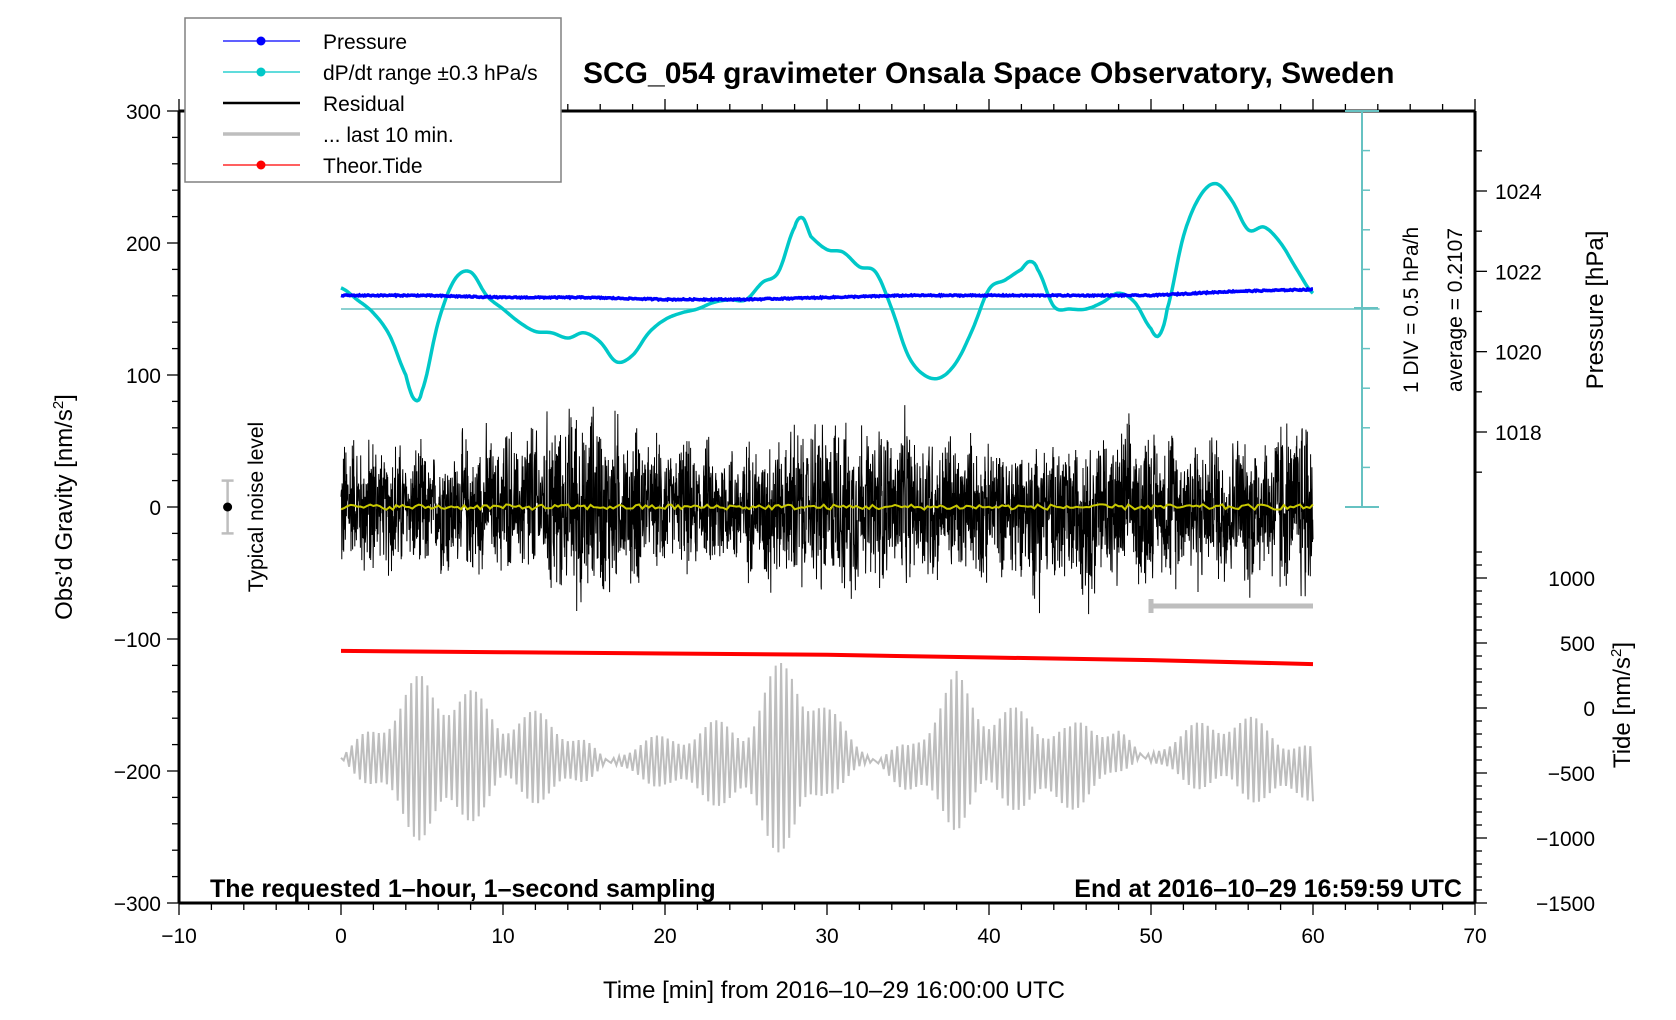 The width and height of the screenshot is (1676, 1020). Describe the element at coordinates (179, 936) in the screenshot. I see `x-tick-label: −10` at that location.